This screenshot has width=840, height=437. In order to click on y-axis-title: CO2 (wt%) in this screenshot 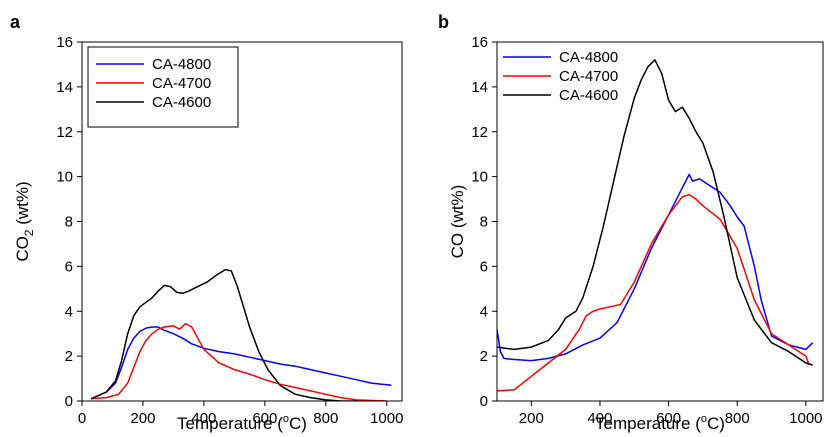, I will do `click(24, 221)`.